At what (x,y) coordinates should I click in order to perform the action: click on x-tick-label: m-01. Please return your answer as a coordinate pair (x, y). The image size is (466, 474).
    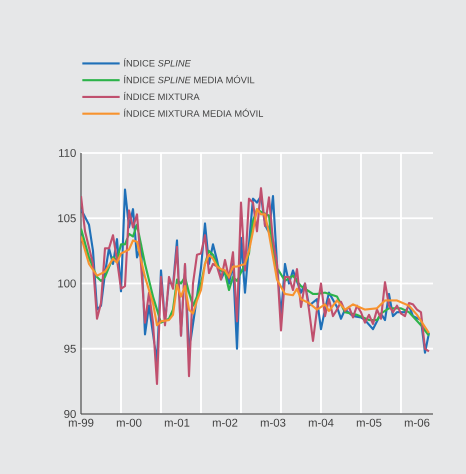
    Looking at the image, I should click on (177, 422).